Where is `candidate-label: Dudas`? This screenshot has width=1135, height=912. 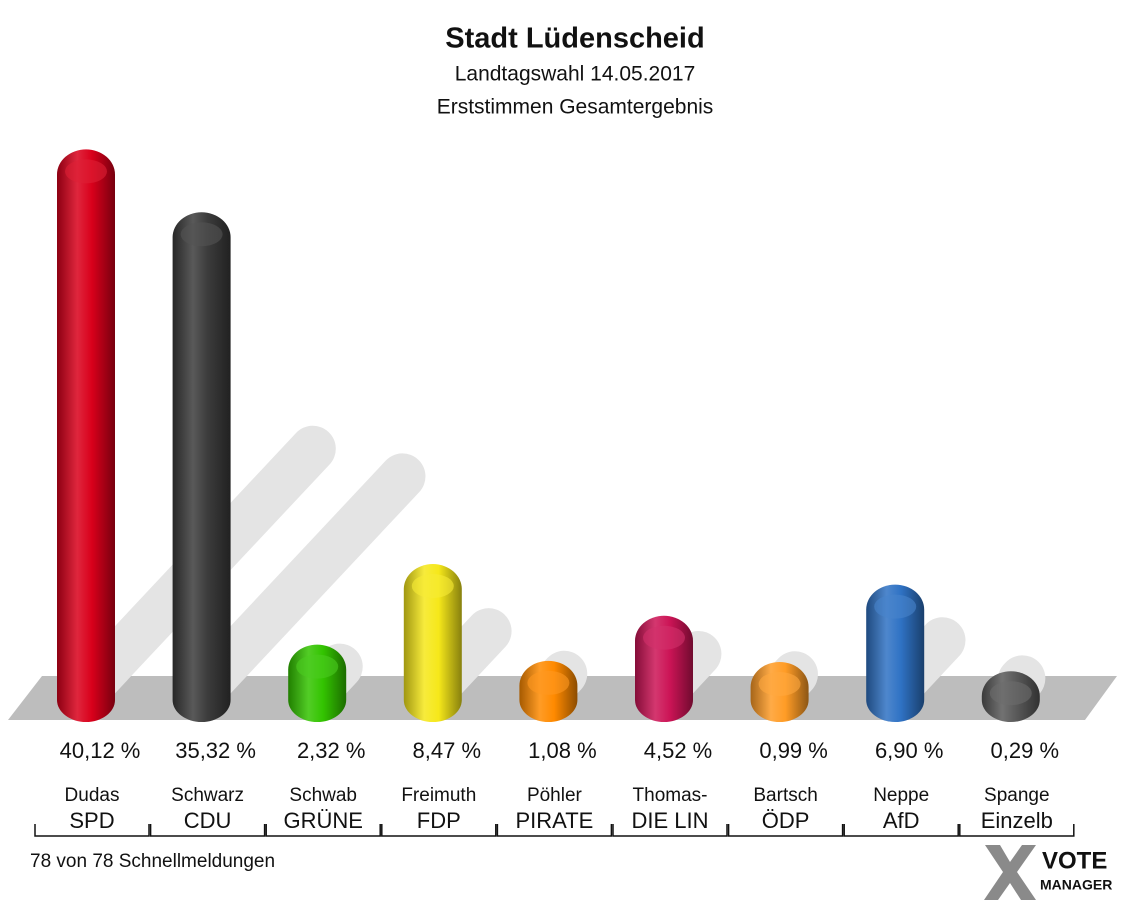
candidate-label: Dudas is located at coordinates (92, 795).